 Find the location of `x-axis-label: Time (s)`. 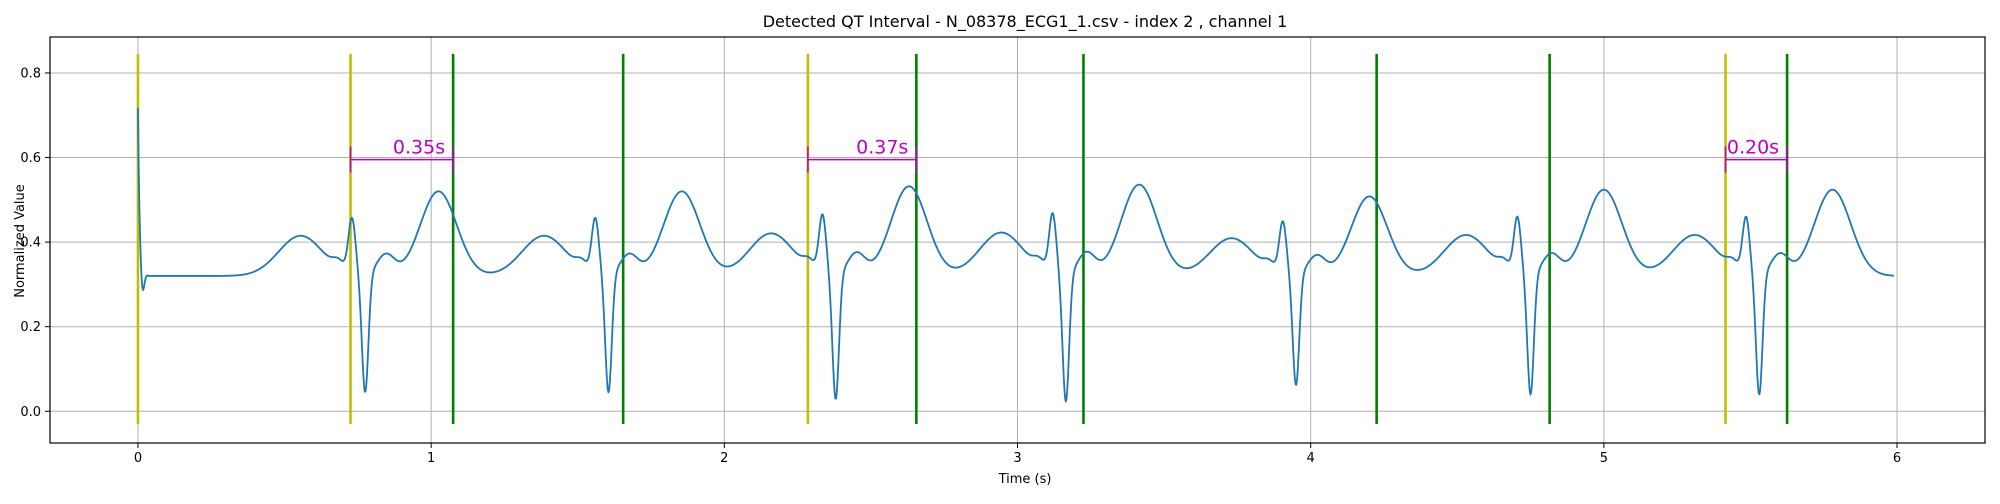

x-axis-label: Time (s) is located at coordinates (1025, 479).